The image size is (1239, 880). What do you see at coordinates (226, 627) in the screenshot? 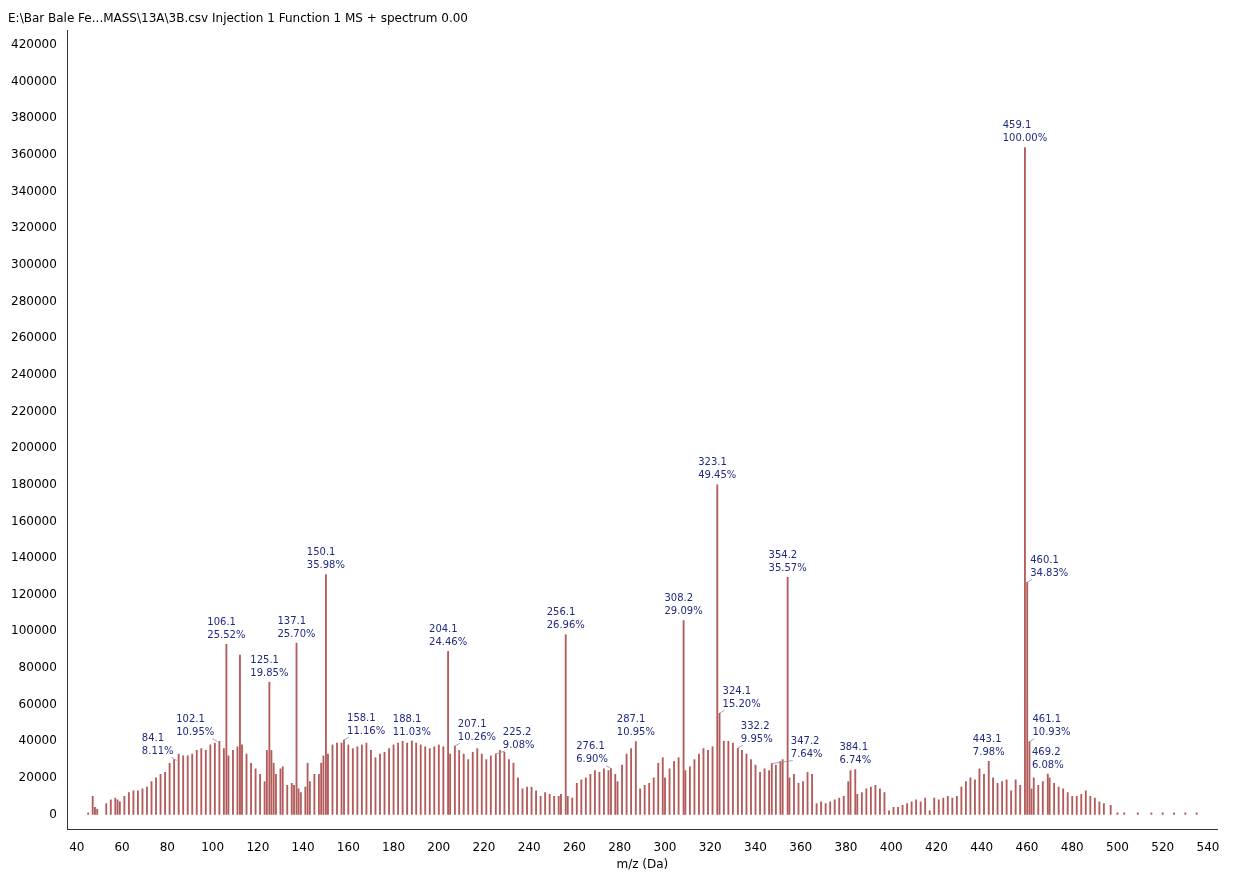
I see `annotation: 106.1 25.52%` at bounding box center [226, 627].